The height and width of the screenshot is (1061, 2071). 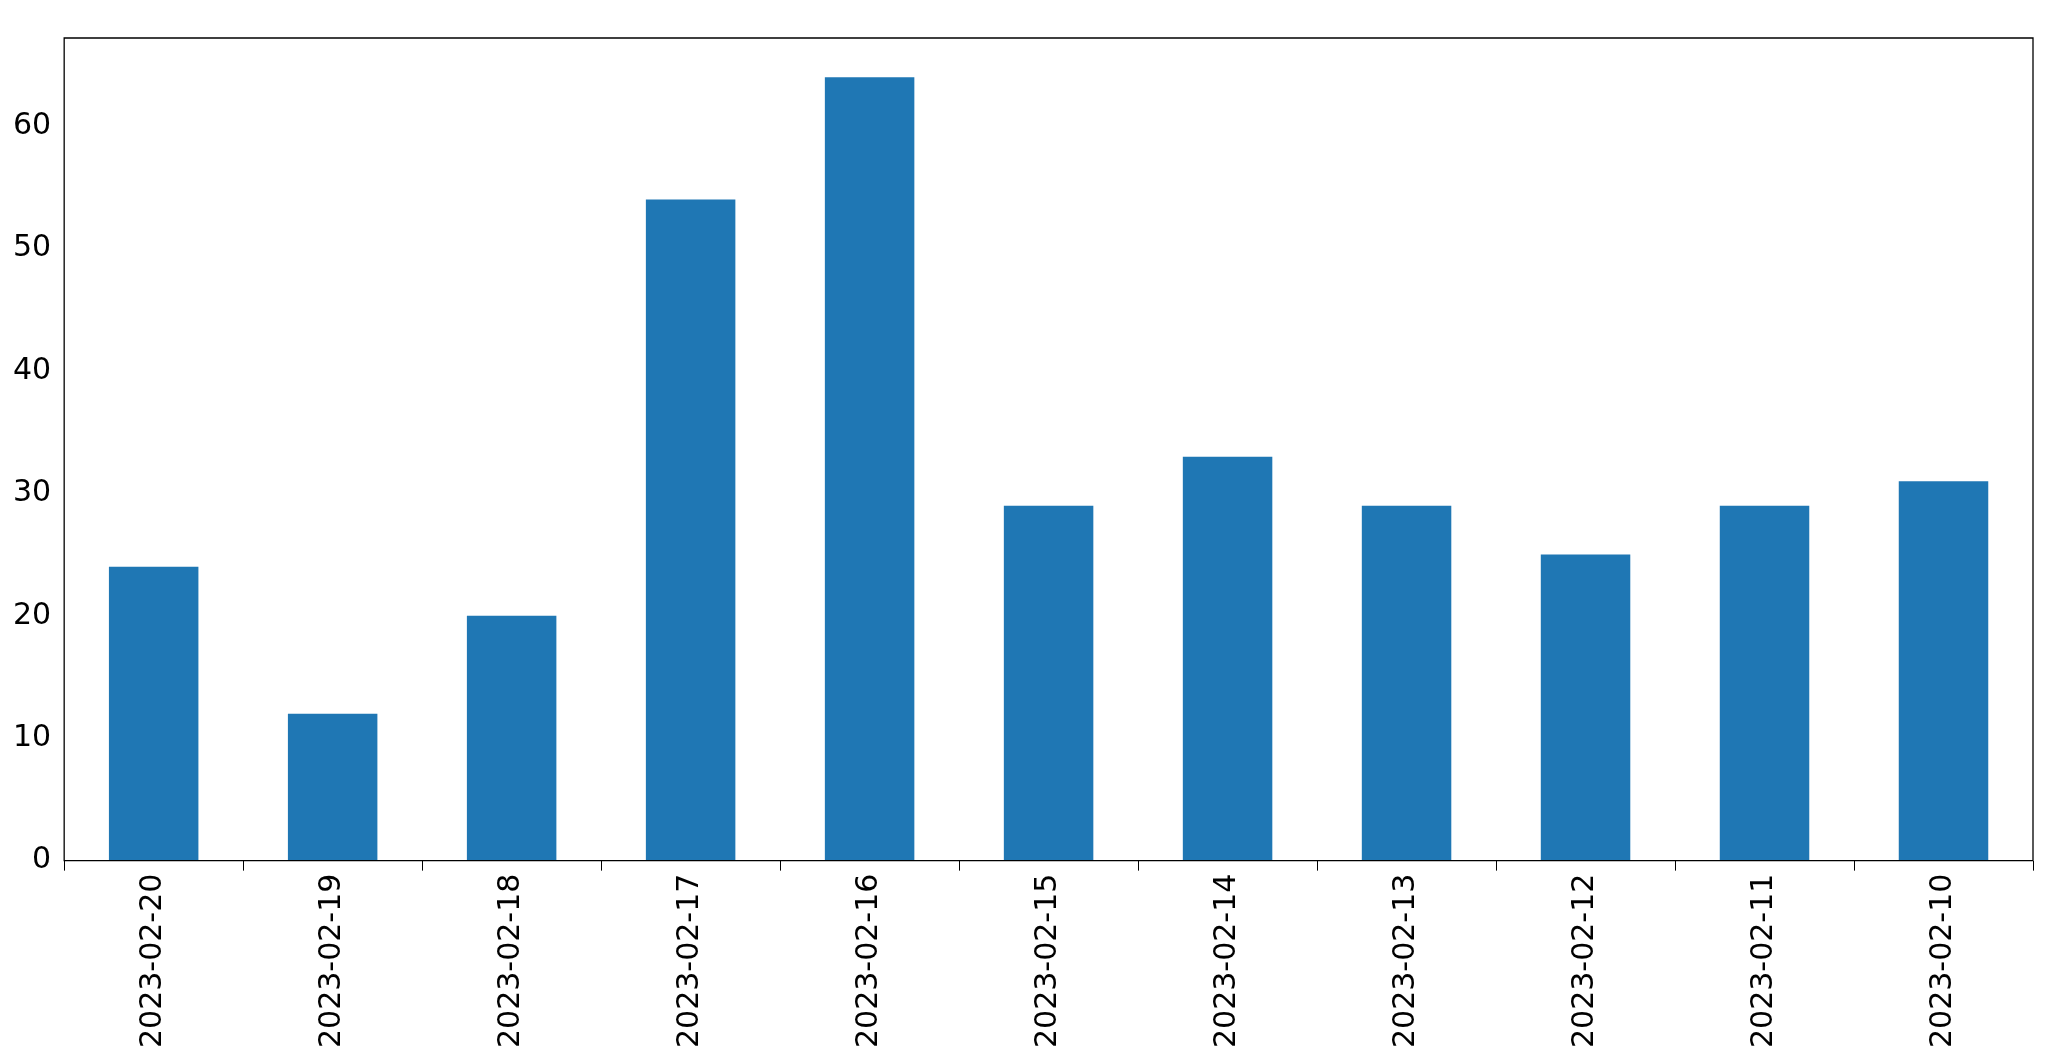 What do you see at coordinates (32, 246) in the screenshot?
I see `y-tick-label: 50` at bounding box center [32, 246].